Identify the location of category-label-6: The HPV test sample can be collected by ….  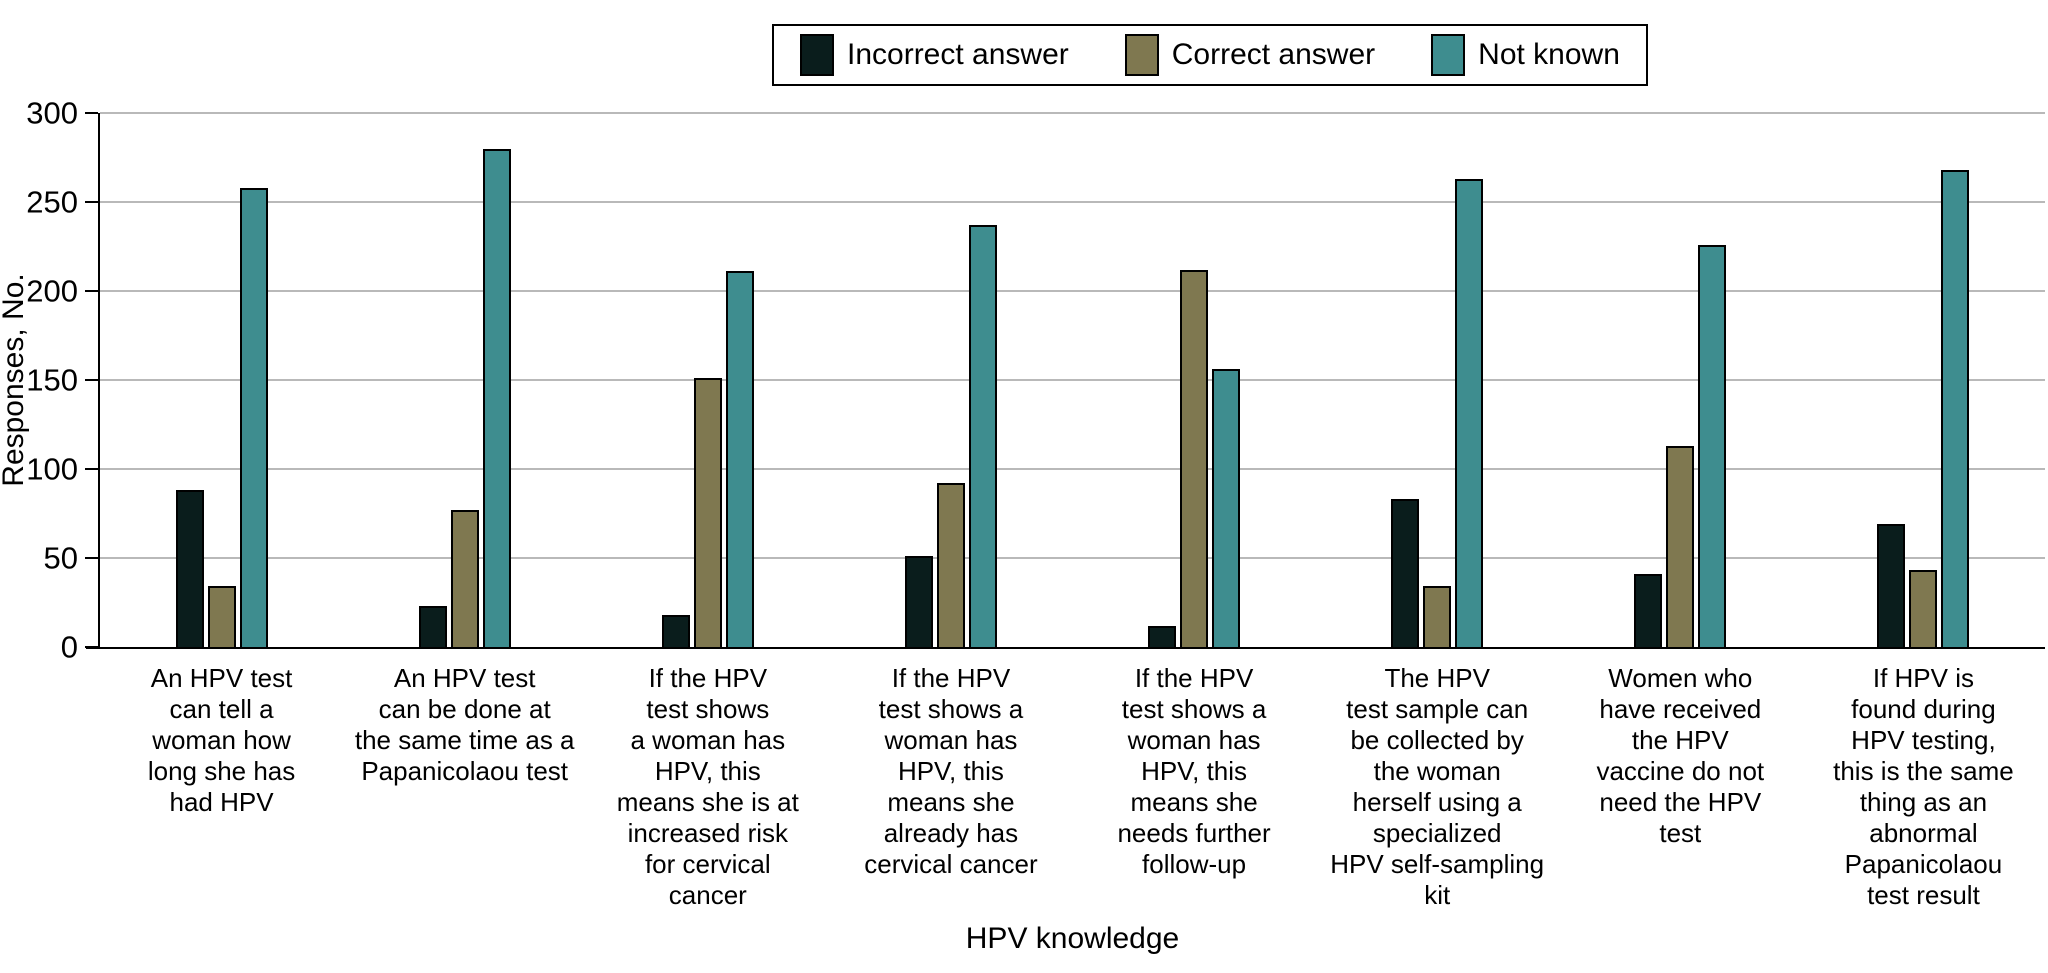
(1437, 786).